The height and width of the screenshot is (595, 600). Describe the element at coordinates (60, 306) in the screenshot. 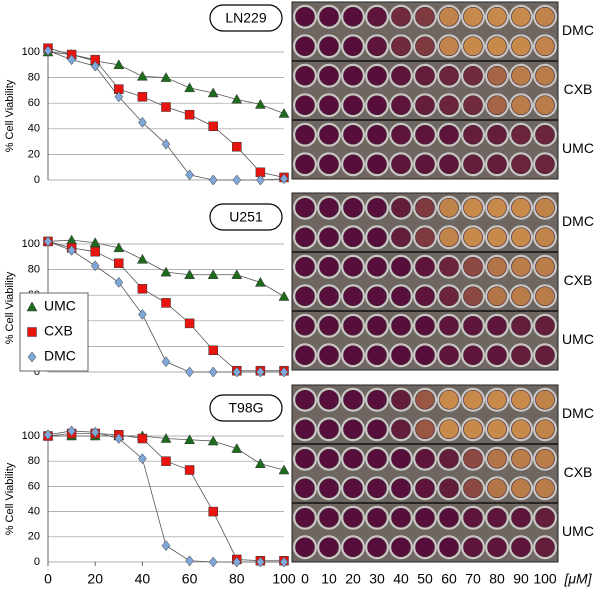

I see `legend-label: UMC` at that location.